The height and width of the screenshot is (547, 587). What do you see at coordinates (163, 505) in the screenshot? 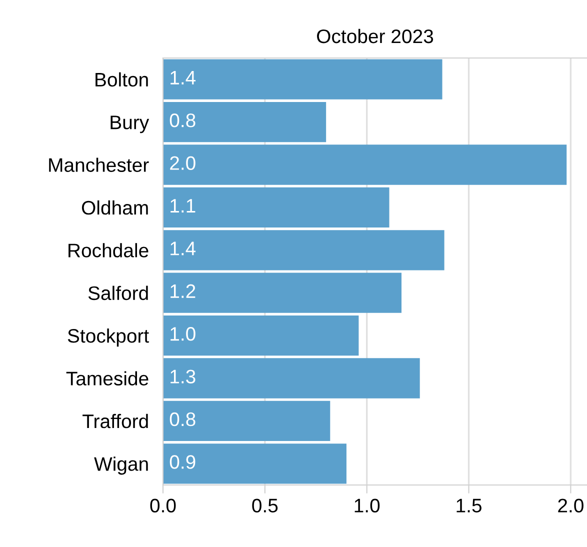
I see `x-tick-label: 0.0` at bounding box center [163, 505].